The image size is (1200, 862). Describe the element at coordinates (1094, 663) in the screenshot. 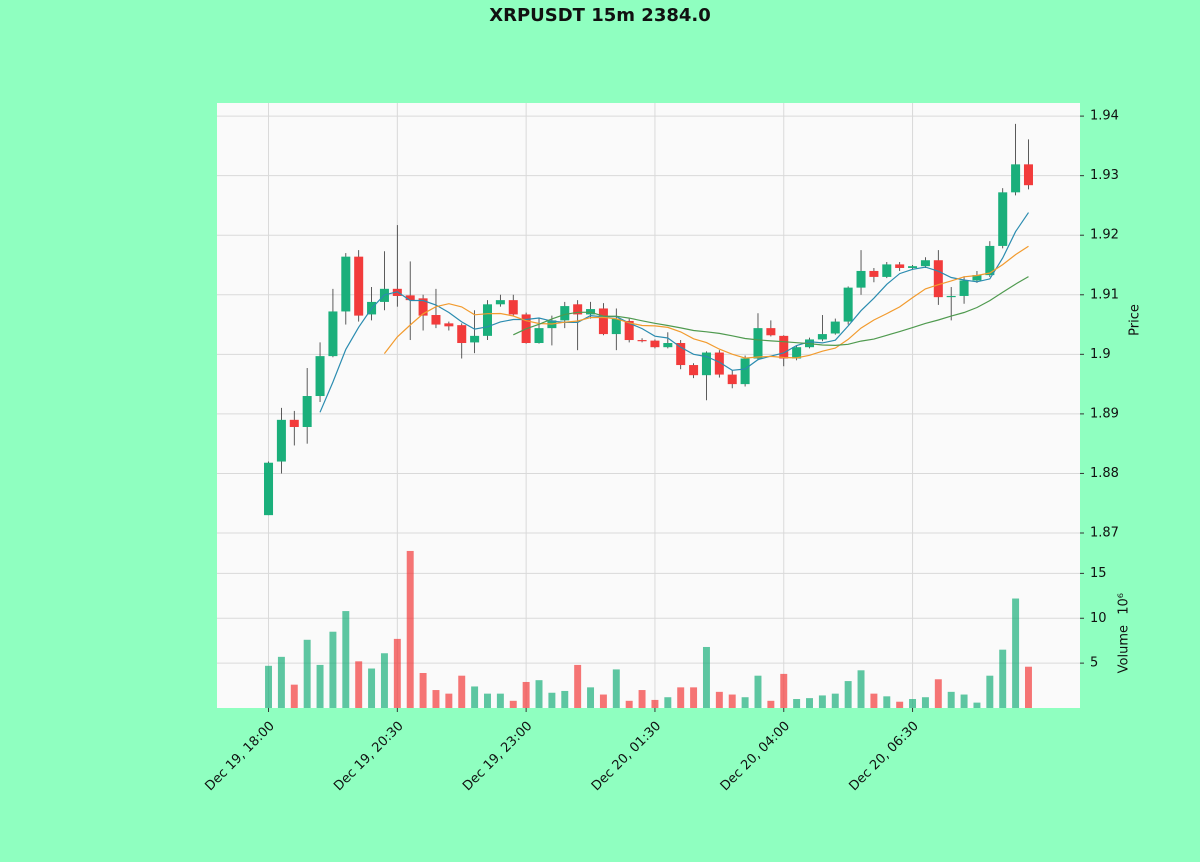

I see `y2-tick-label: 5` at that location.